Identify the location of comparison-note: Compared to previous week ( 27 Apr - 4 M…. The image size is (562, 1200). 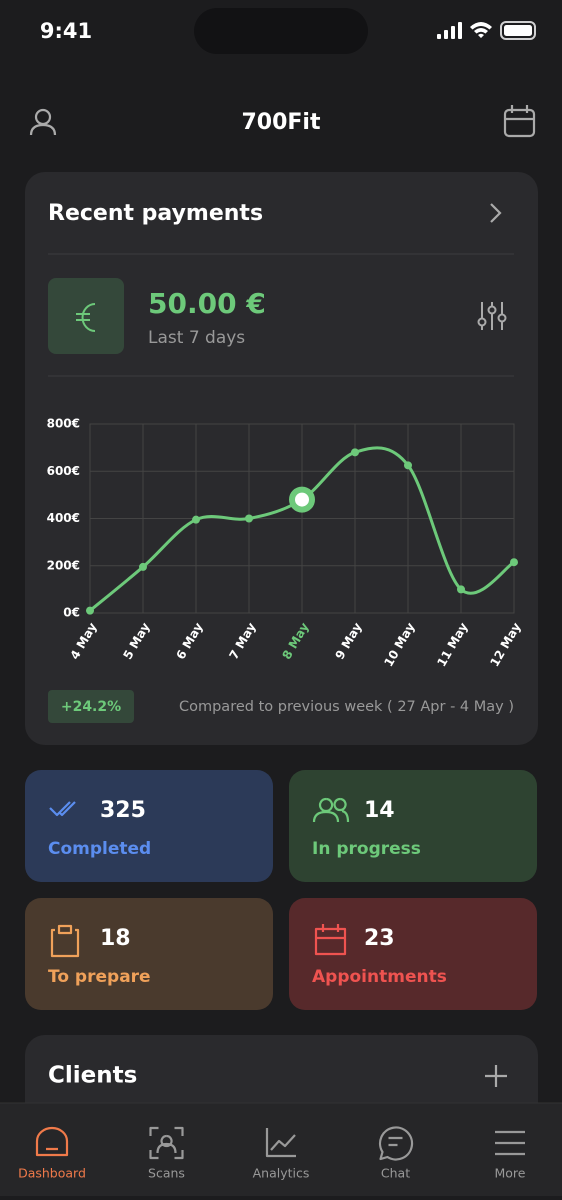
(346, 707).